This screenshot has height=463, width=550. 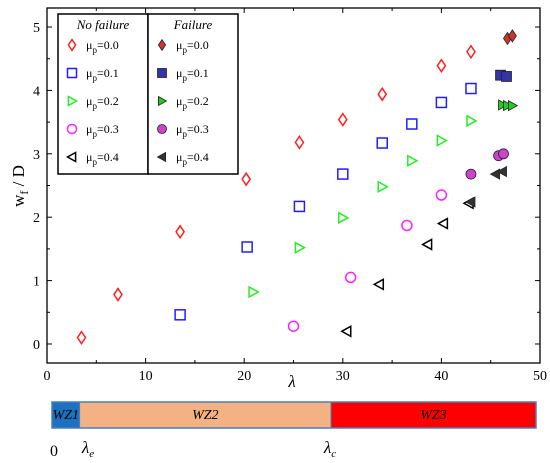 I want to click on x-axis-title: λ, so click(x=291, y=381).